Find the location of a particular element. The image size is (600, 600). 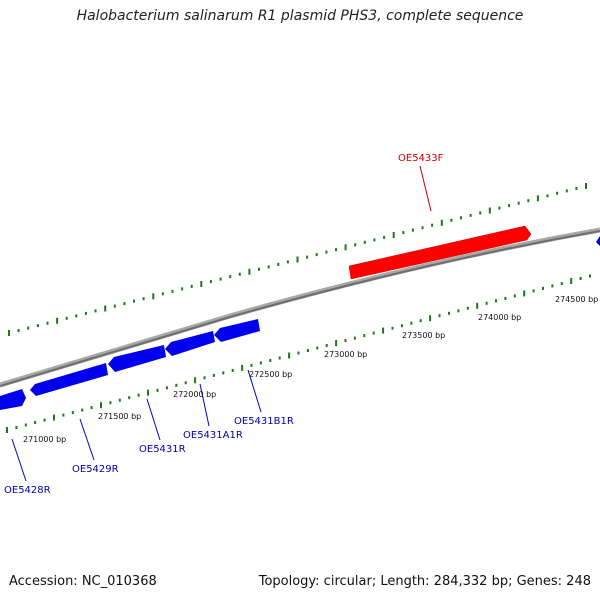

leader-oe5431r is located at coordinates (153, 419).